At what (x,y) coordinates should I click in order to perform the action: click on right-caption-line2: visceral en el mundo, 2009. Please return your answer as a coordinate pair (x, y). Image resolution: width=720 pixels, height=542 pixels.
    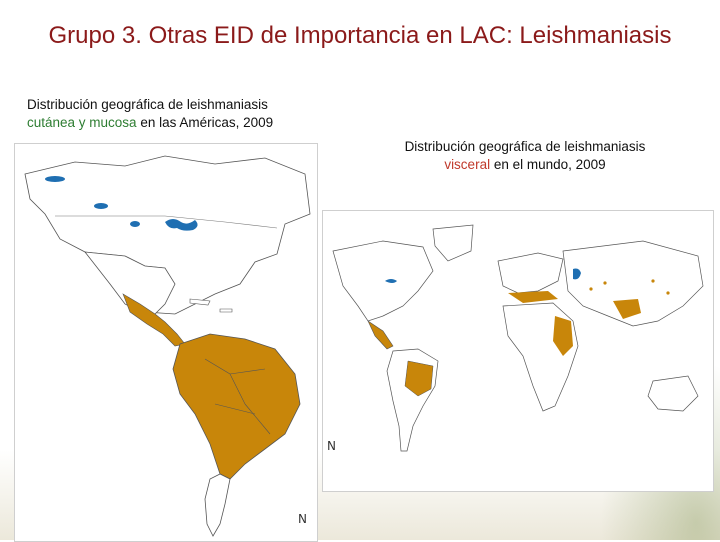
    Looking at the image, I should click on (525, 165).